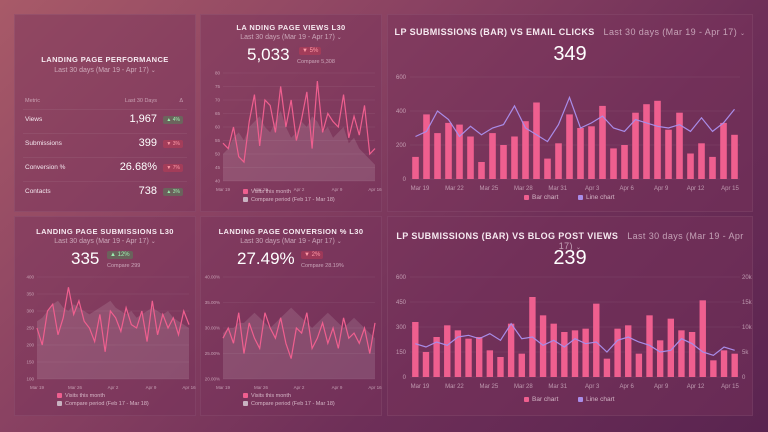 The height and width of the screenshot is (432, 768). Describe the element at coordinates (218, 127) in the screenshot. I see `y-tick-label: 60` at that location.